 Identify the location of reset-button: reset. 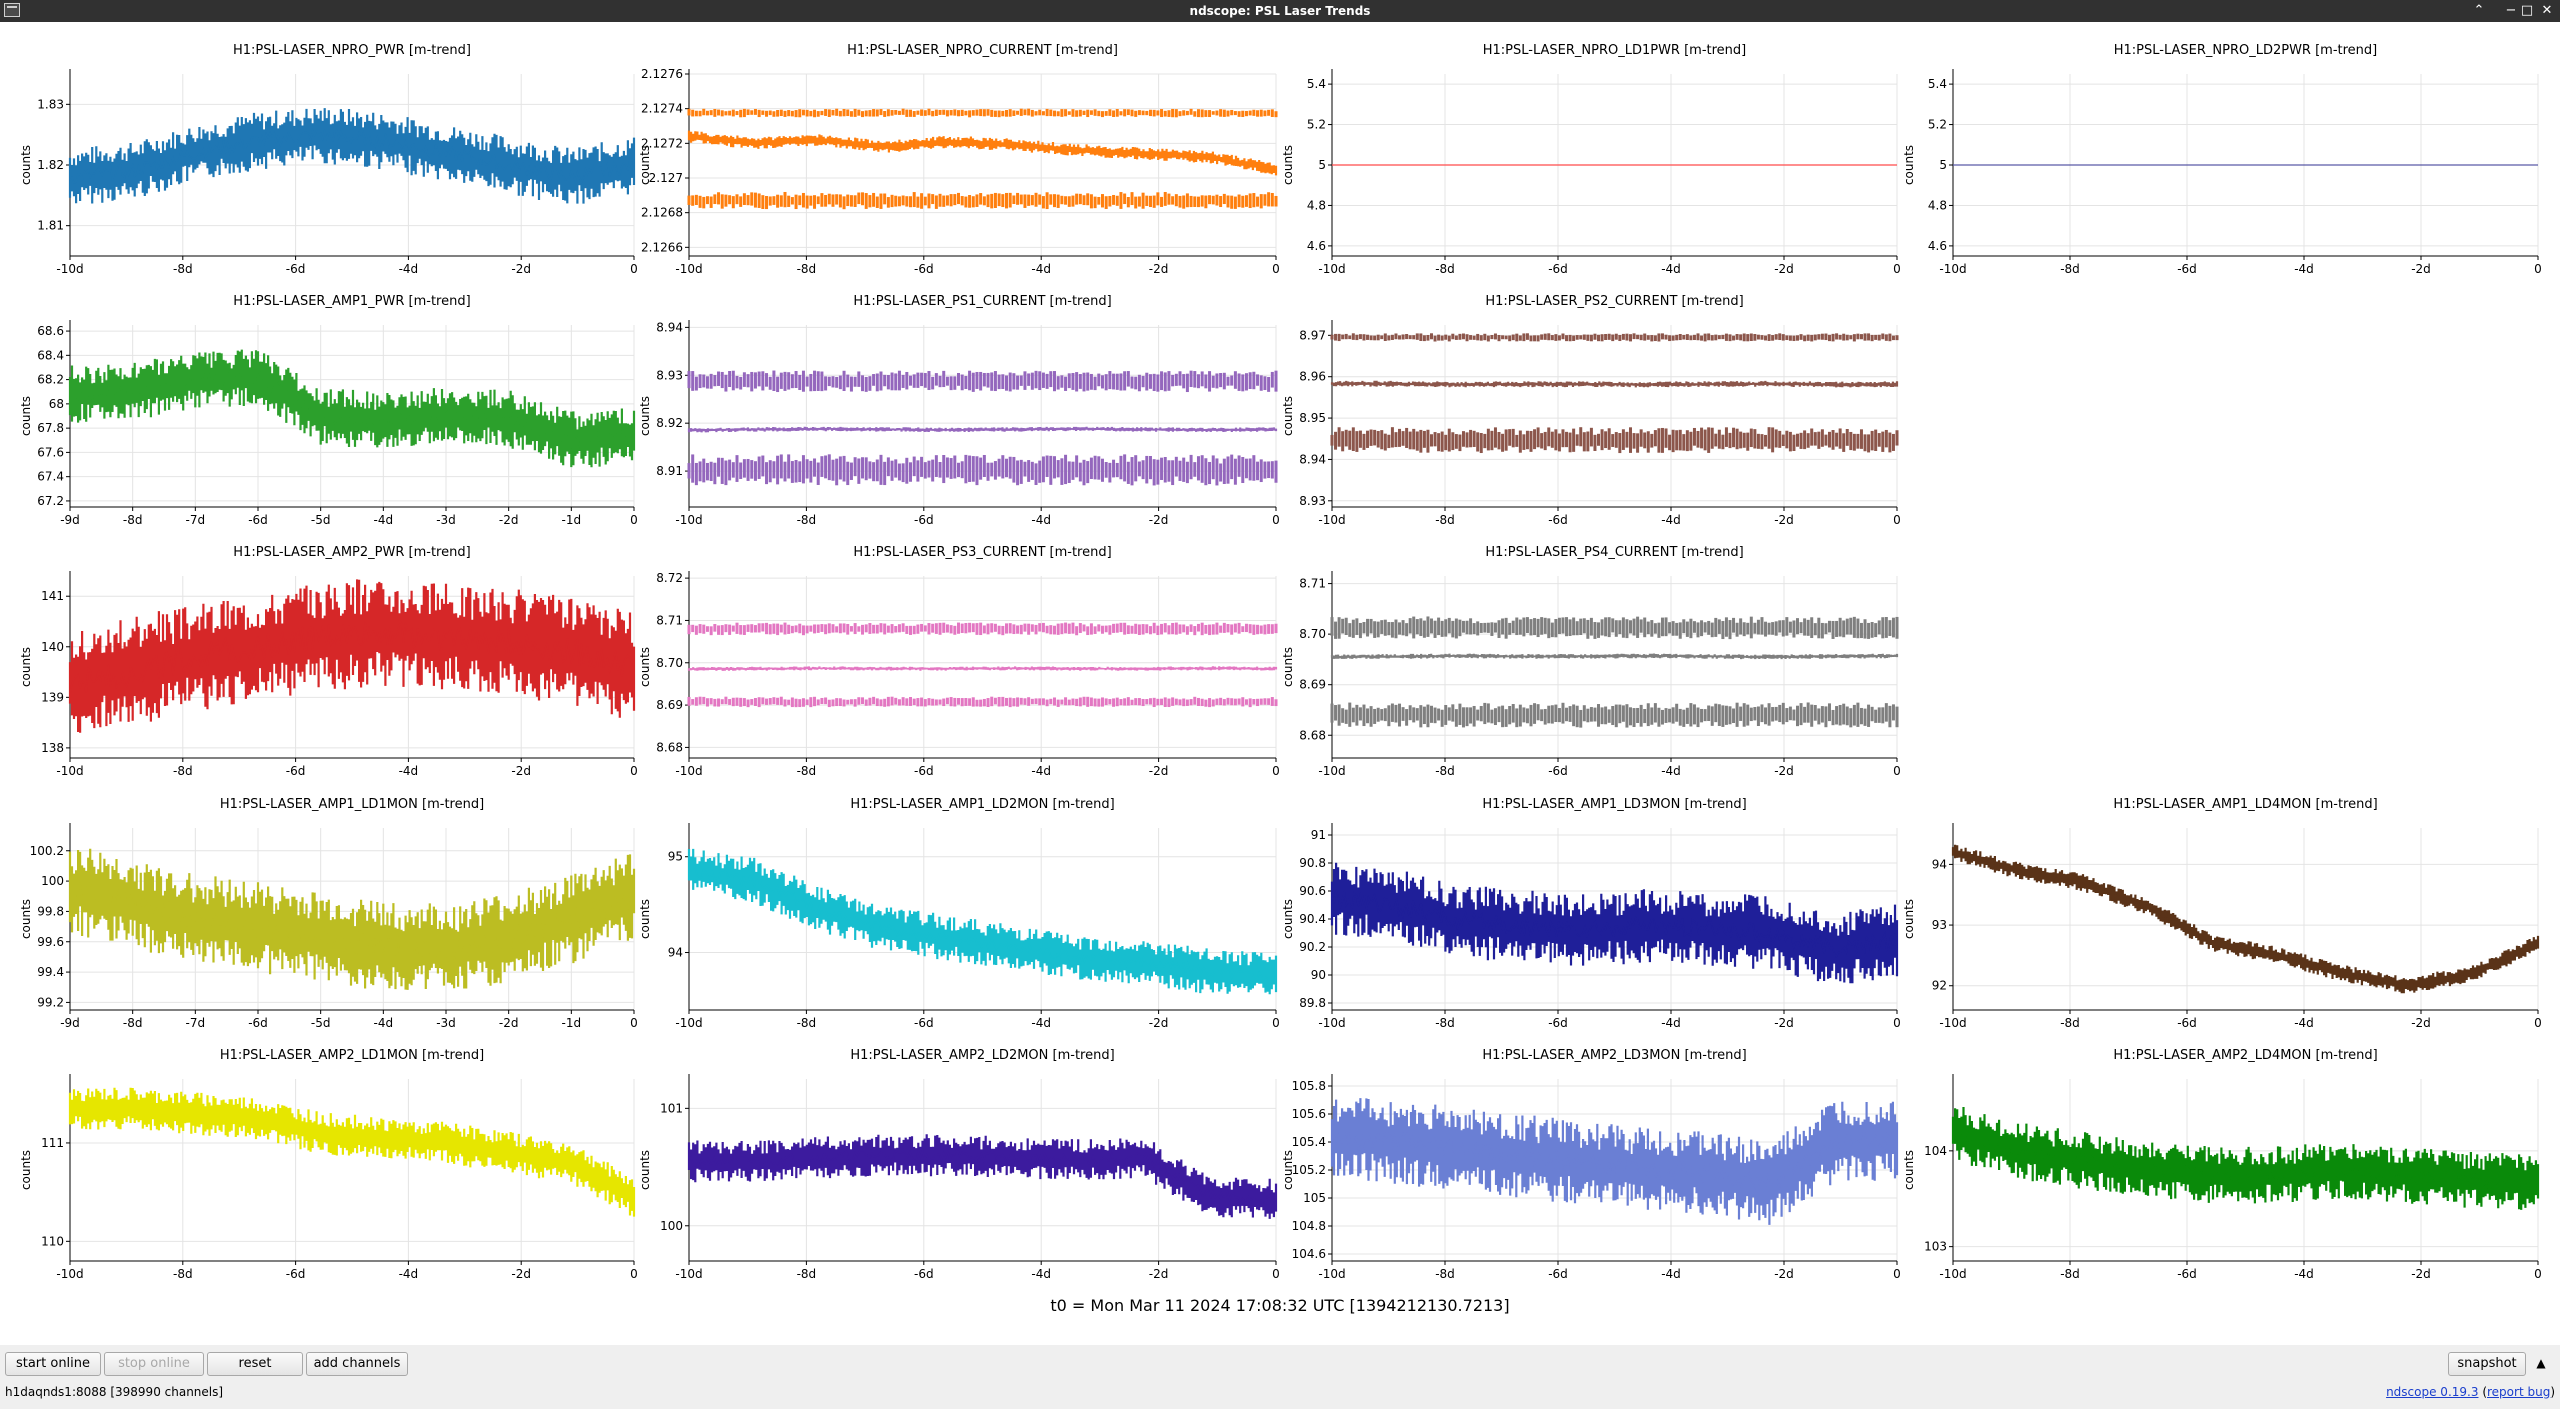
(255, 1364).